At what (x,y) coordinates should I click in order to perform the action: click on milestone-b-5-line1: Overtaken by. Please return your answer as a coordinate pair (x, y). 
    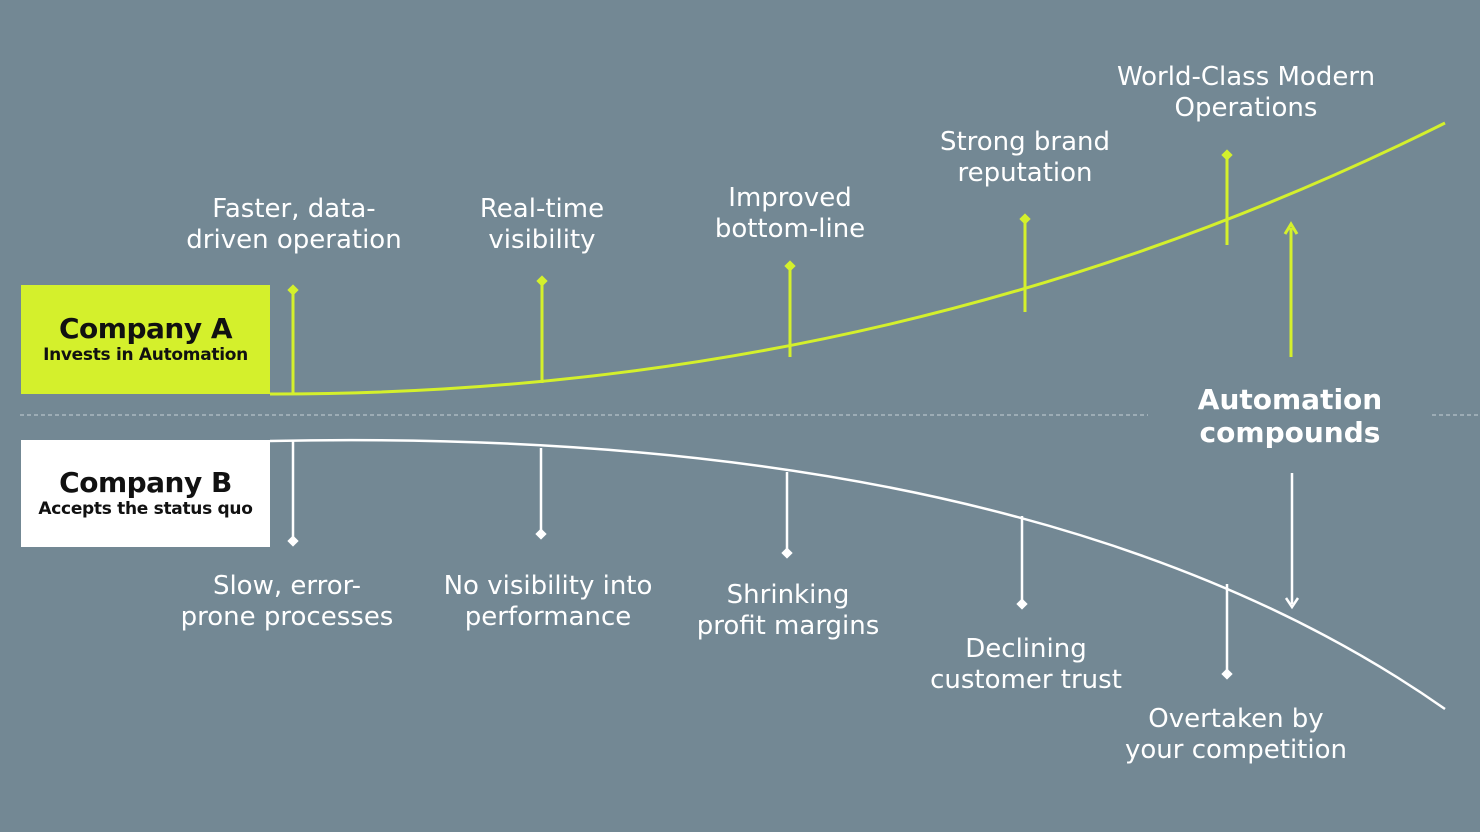
    Looking at the image, I should click on (1236, 719).